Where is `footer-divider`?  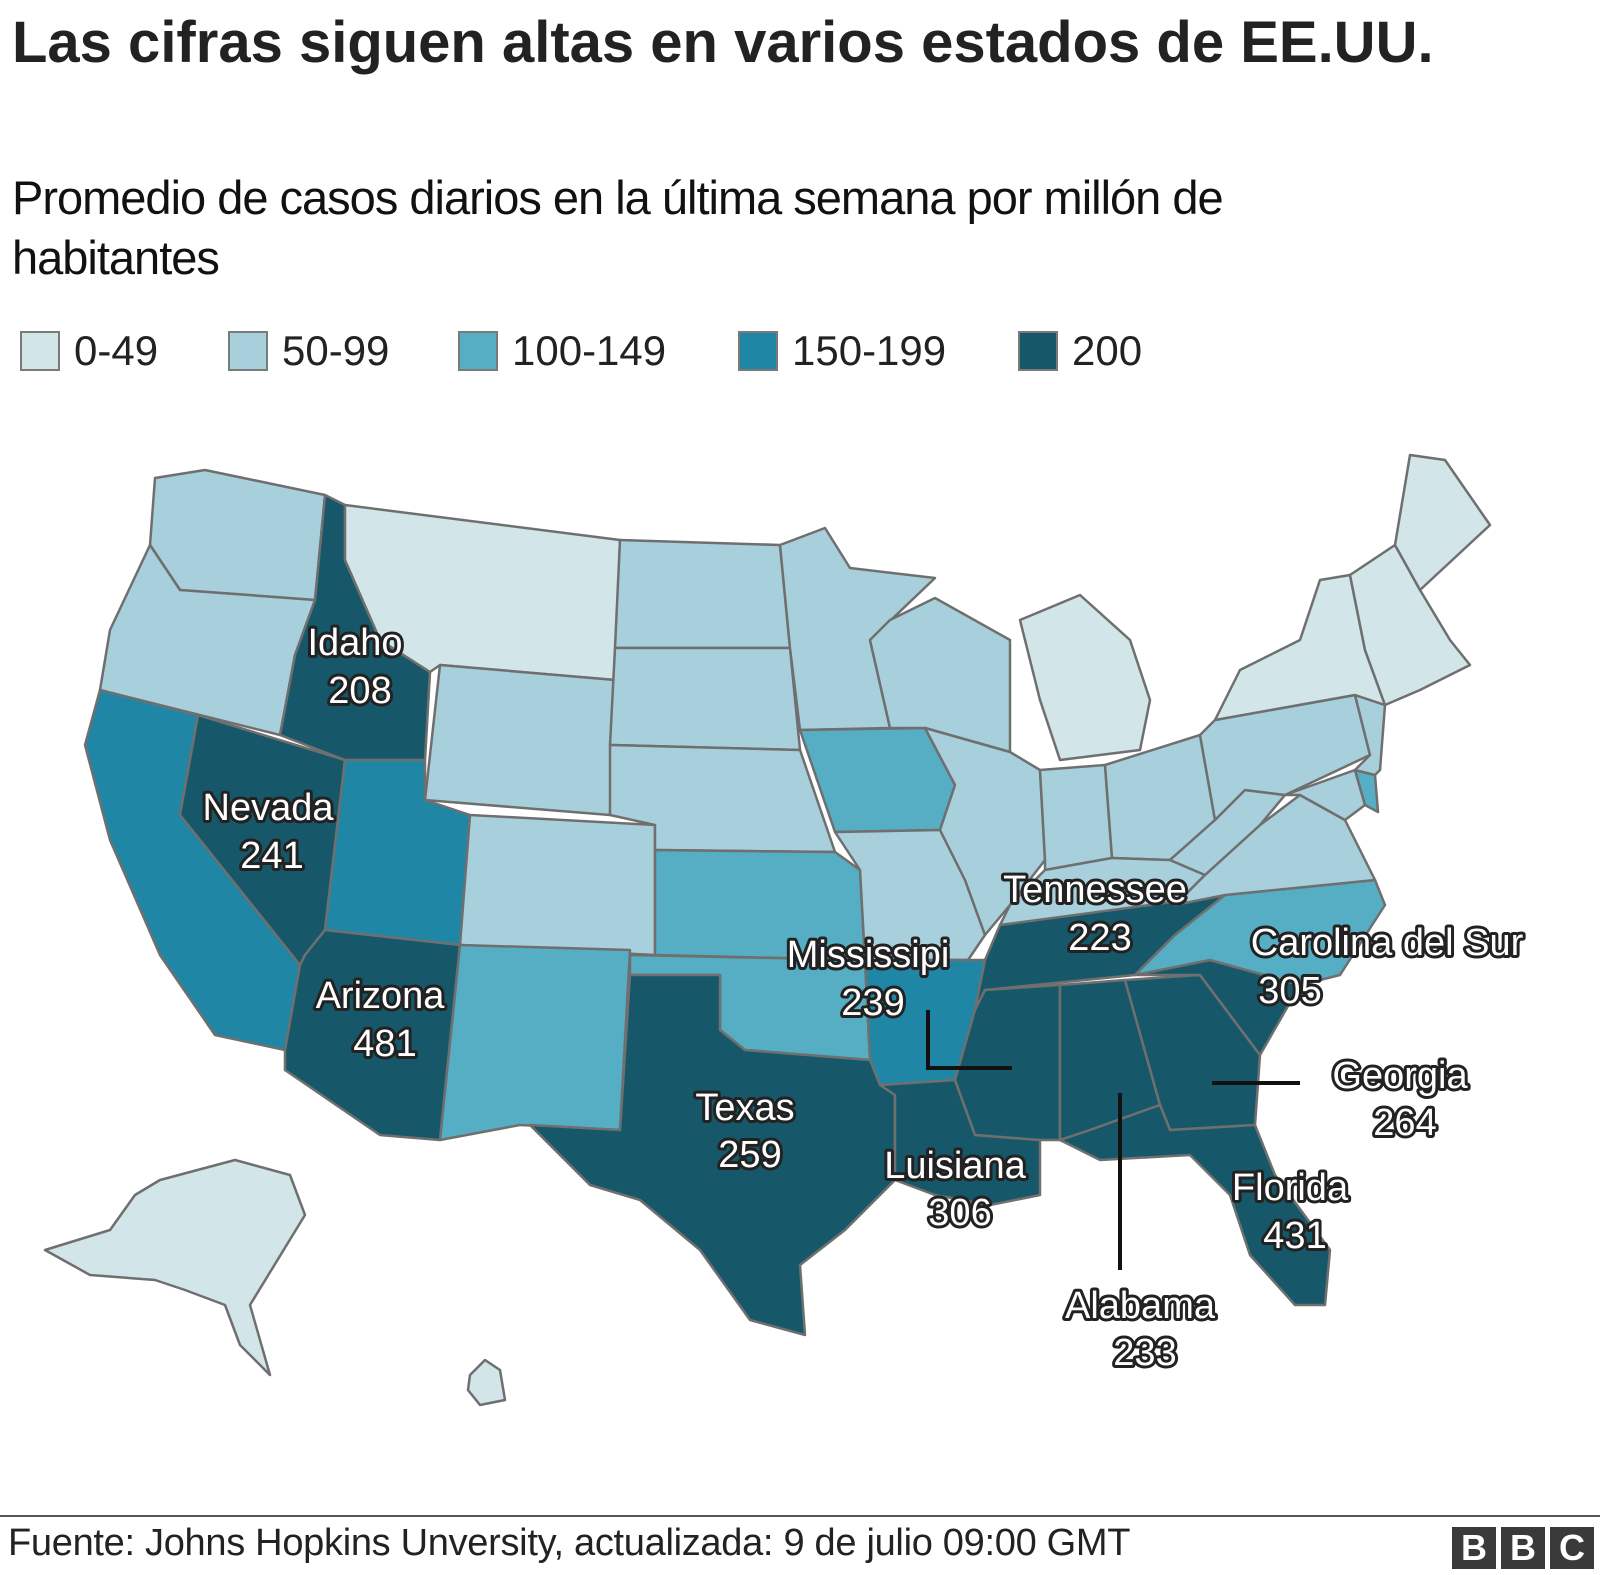 footer-divider is located at coordinates (800, 1516).